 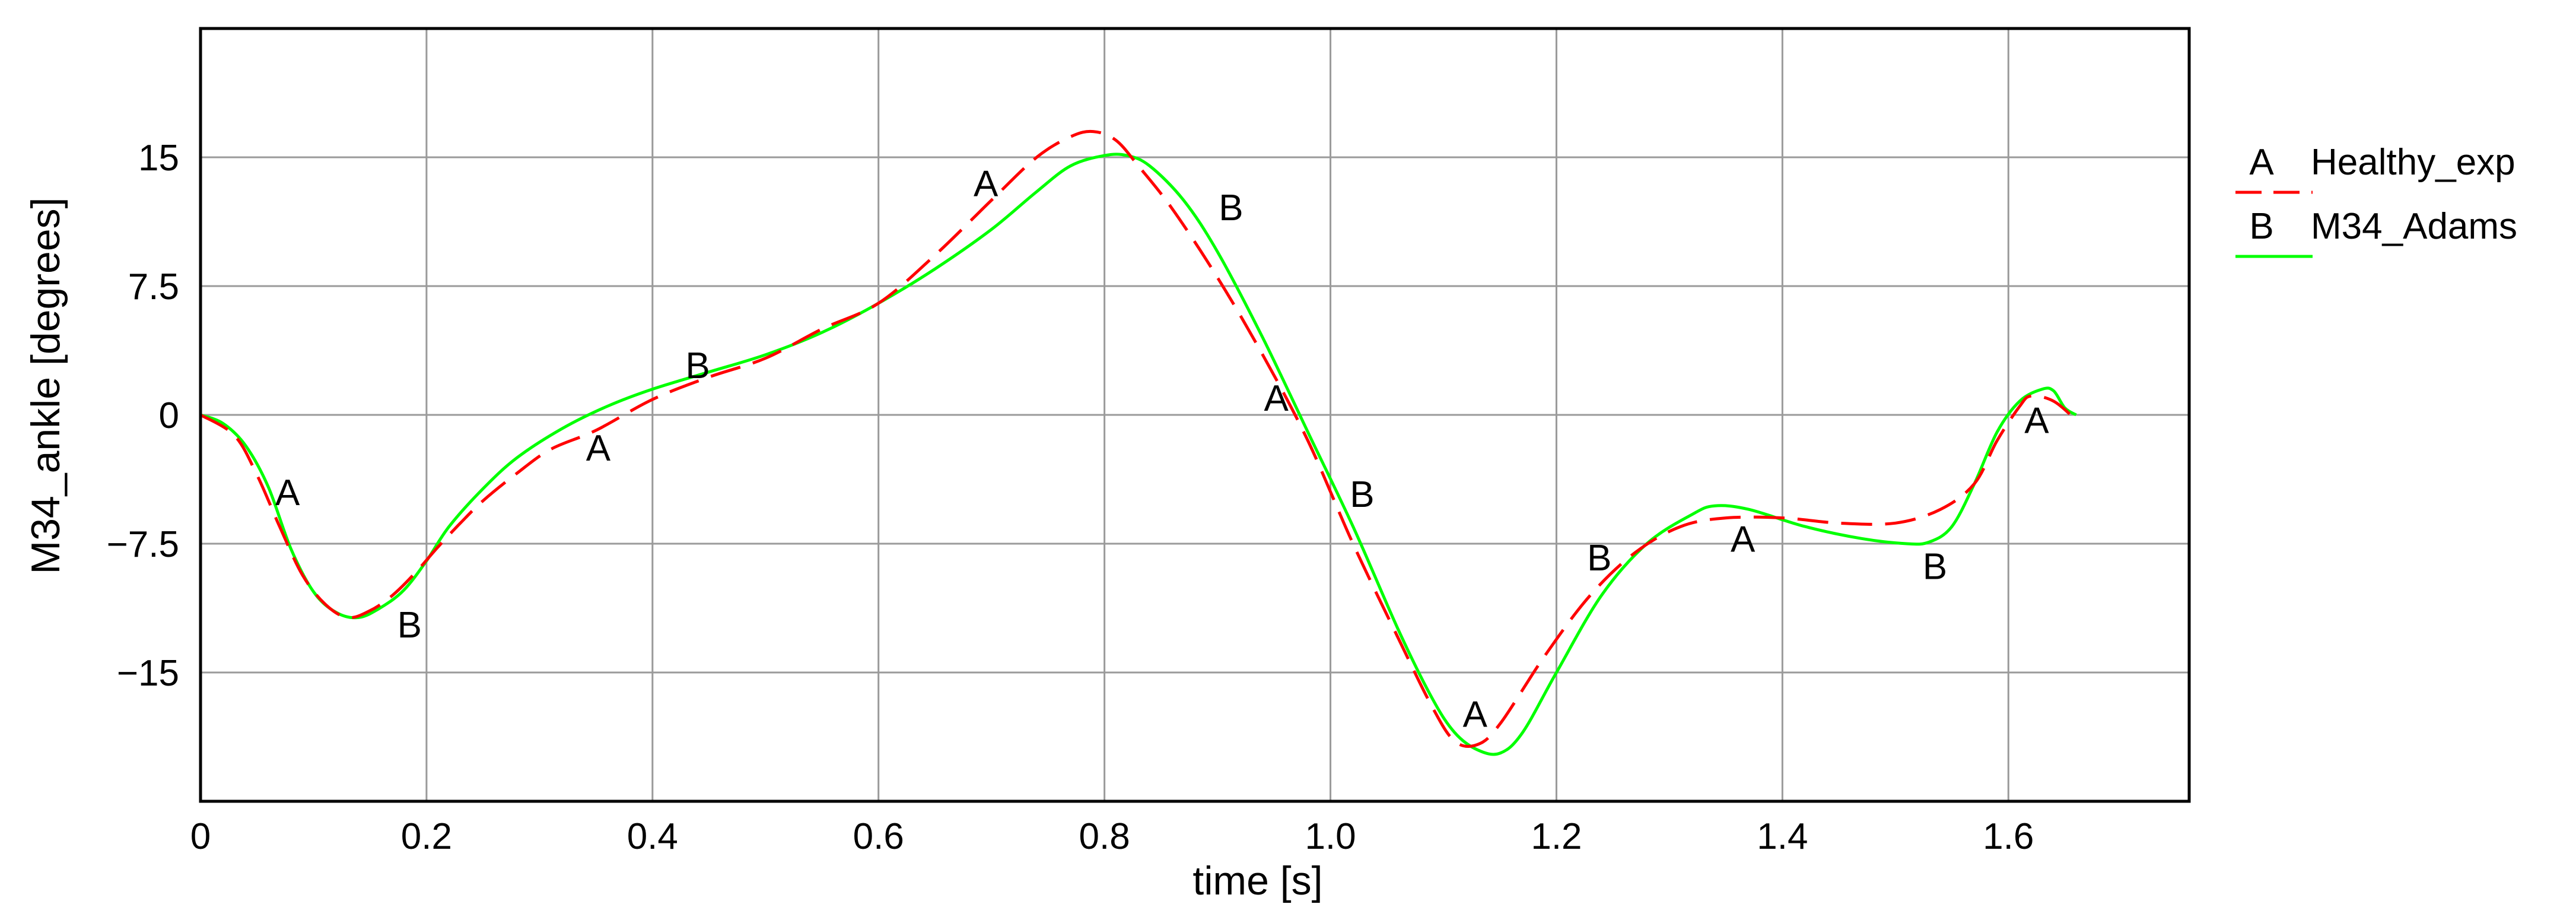 What do you see at coordinates (158, 158) in the screenshot?
I see `y-tick-label: 15` at bounding box center [158, 158].